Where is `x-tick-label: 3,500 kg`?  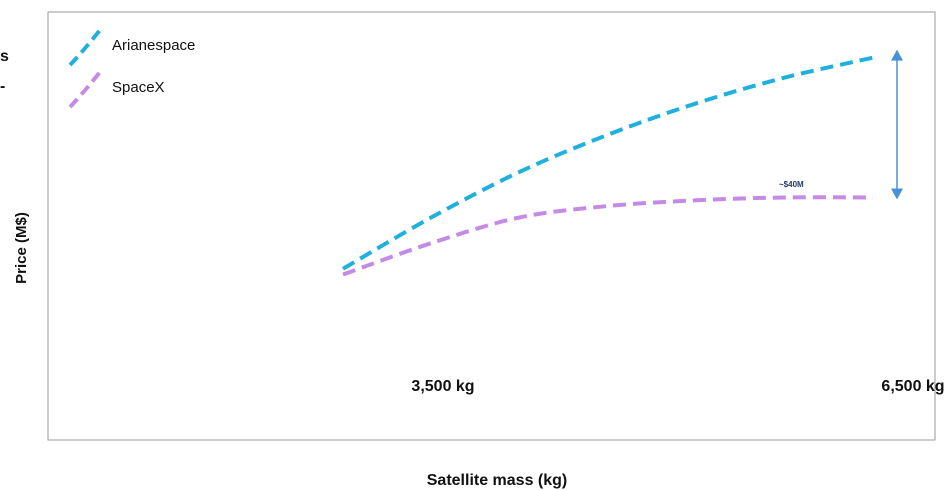 x-tick-label: 3,500 kg is located at coordinates (442, 386).